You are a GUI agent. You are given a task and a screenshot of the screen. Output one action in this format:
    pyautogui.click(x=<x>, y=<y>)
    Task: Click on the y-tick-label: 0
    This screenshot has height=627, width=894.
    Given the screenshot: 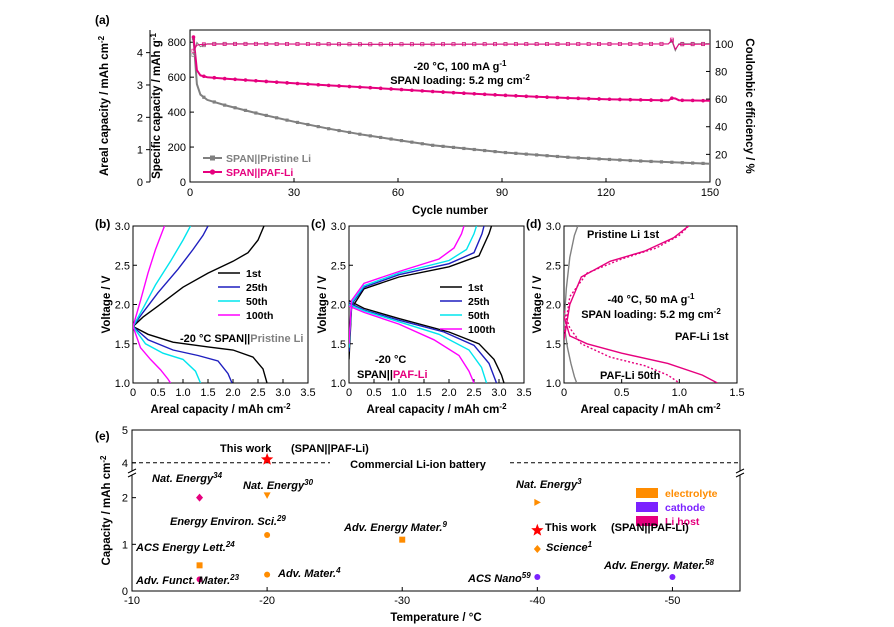 What is the action you would take?
    pyautogui.click(x=183, y=183)
    